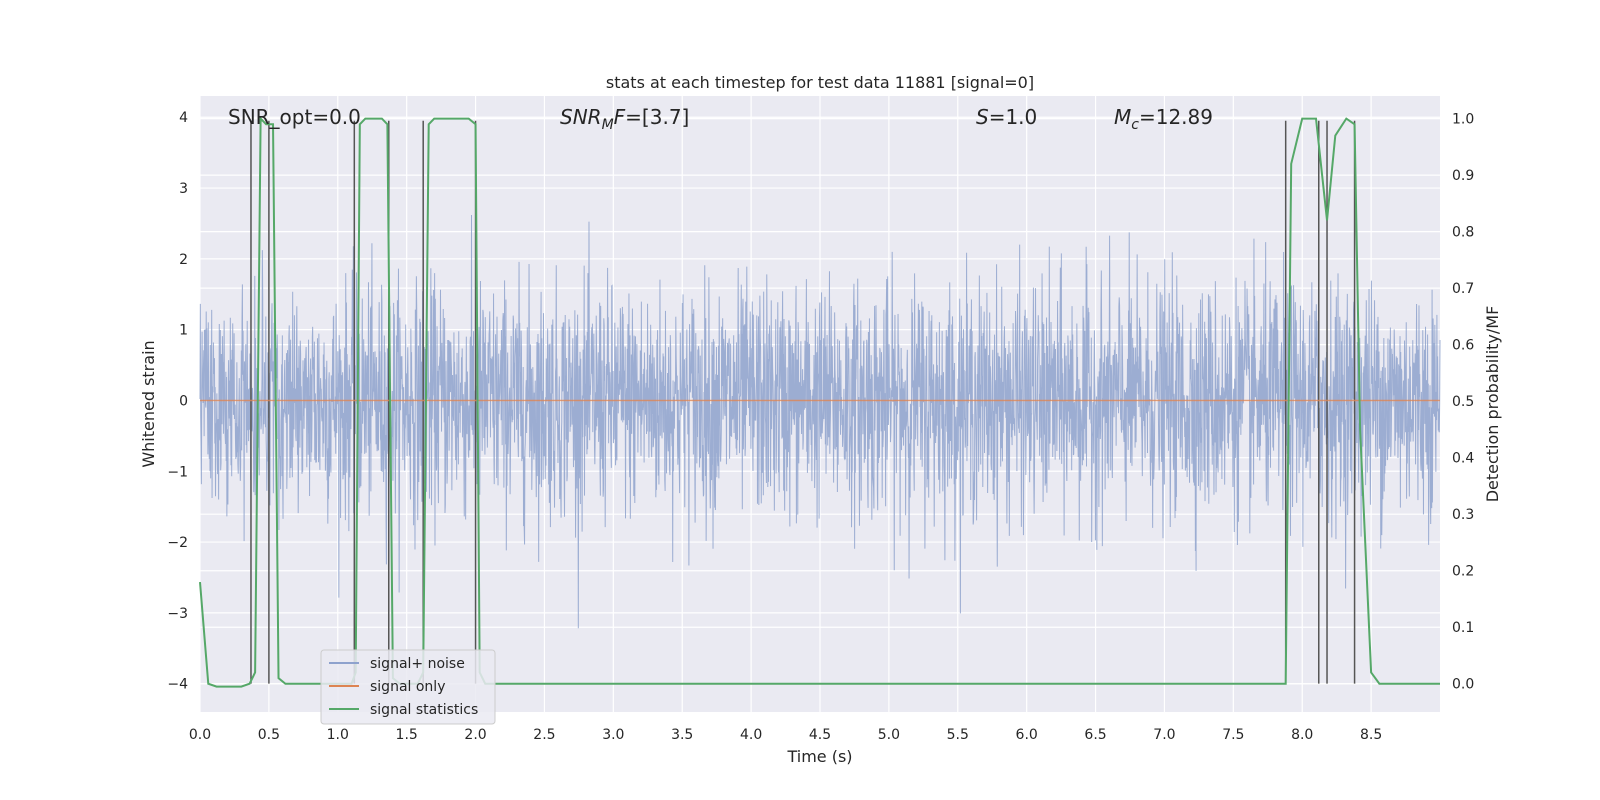 This screenshot has width=1600, height=800. Describe the element at coordinates (1013, 117) in the screenshot. I see `annotation-s-value: =1.0` at that location.